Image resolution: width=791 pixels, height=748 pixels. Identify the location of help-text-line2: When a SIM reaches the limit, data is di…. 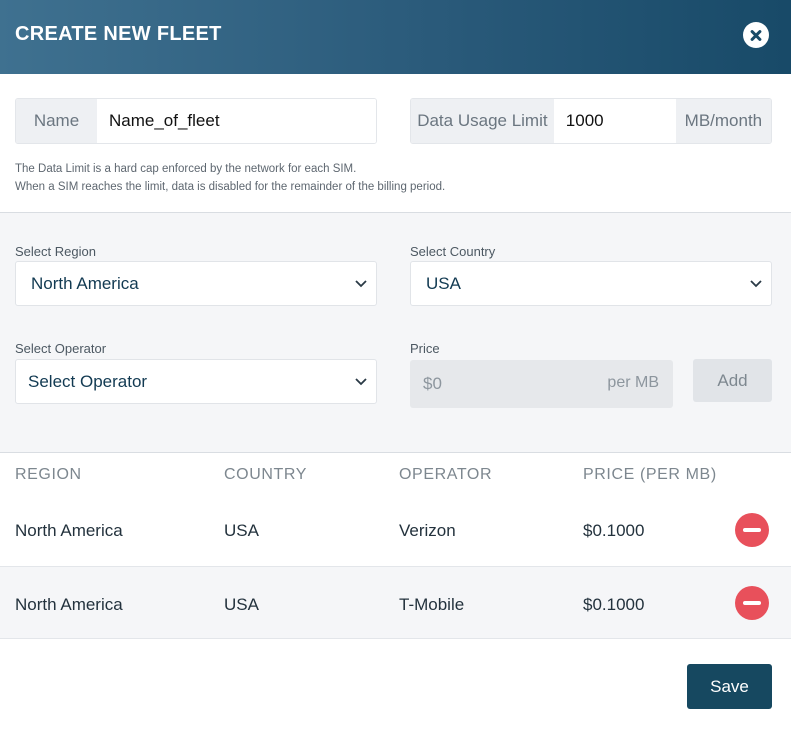
(230, 187).